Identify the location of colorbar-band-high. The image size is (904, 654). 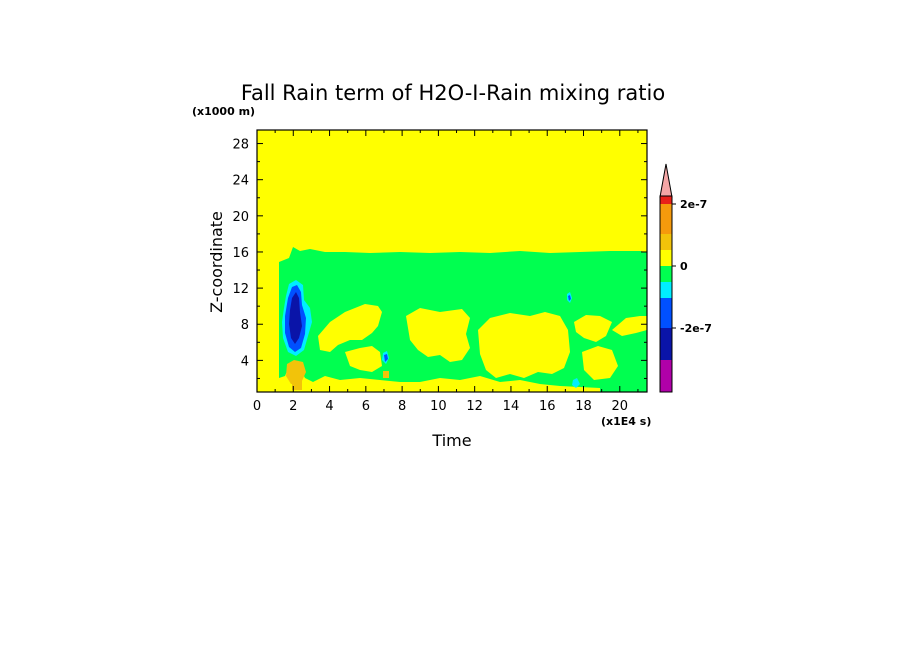
(666, 200).